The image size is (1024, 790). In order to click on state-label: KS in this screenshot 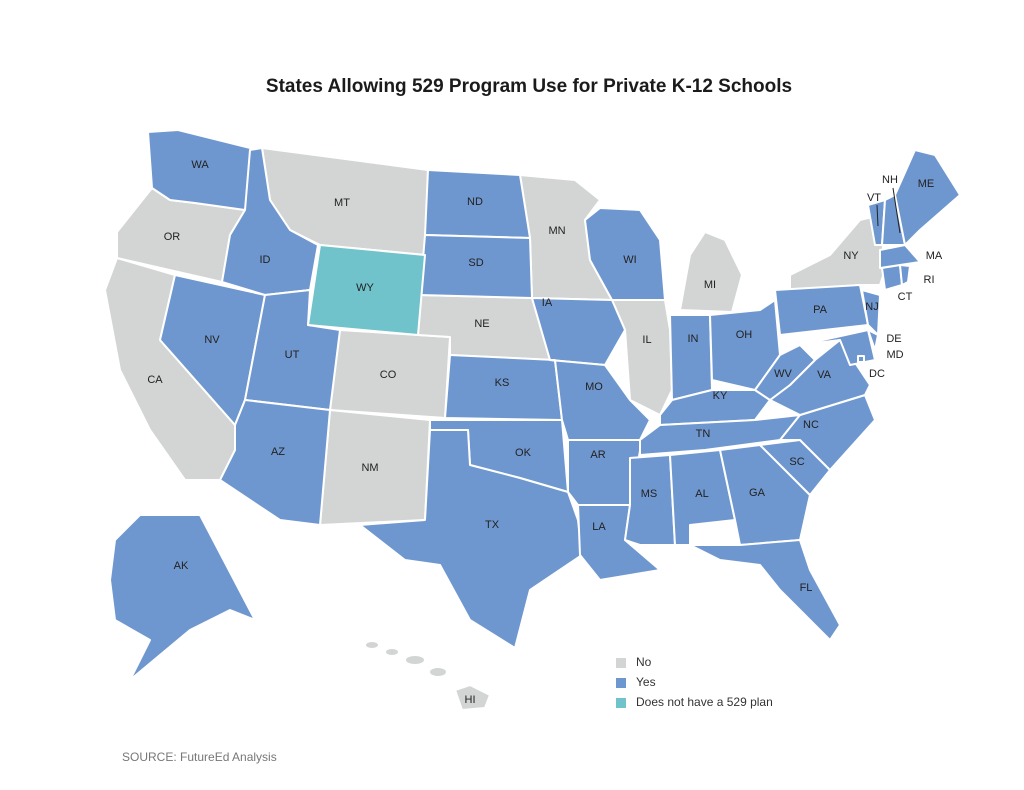, I will do `click(502, 383)`.